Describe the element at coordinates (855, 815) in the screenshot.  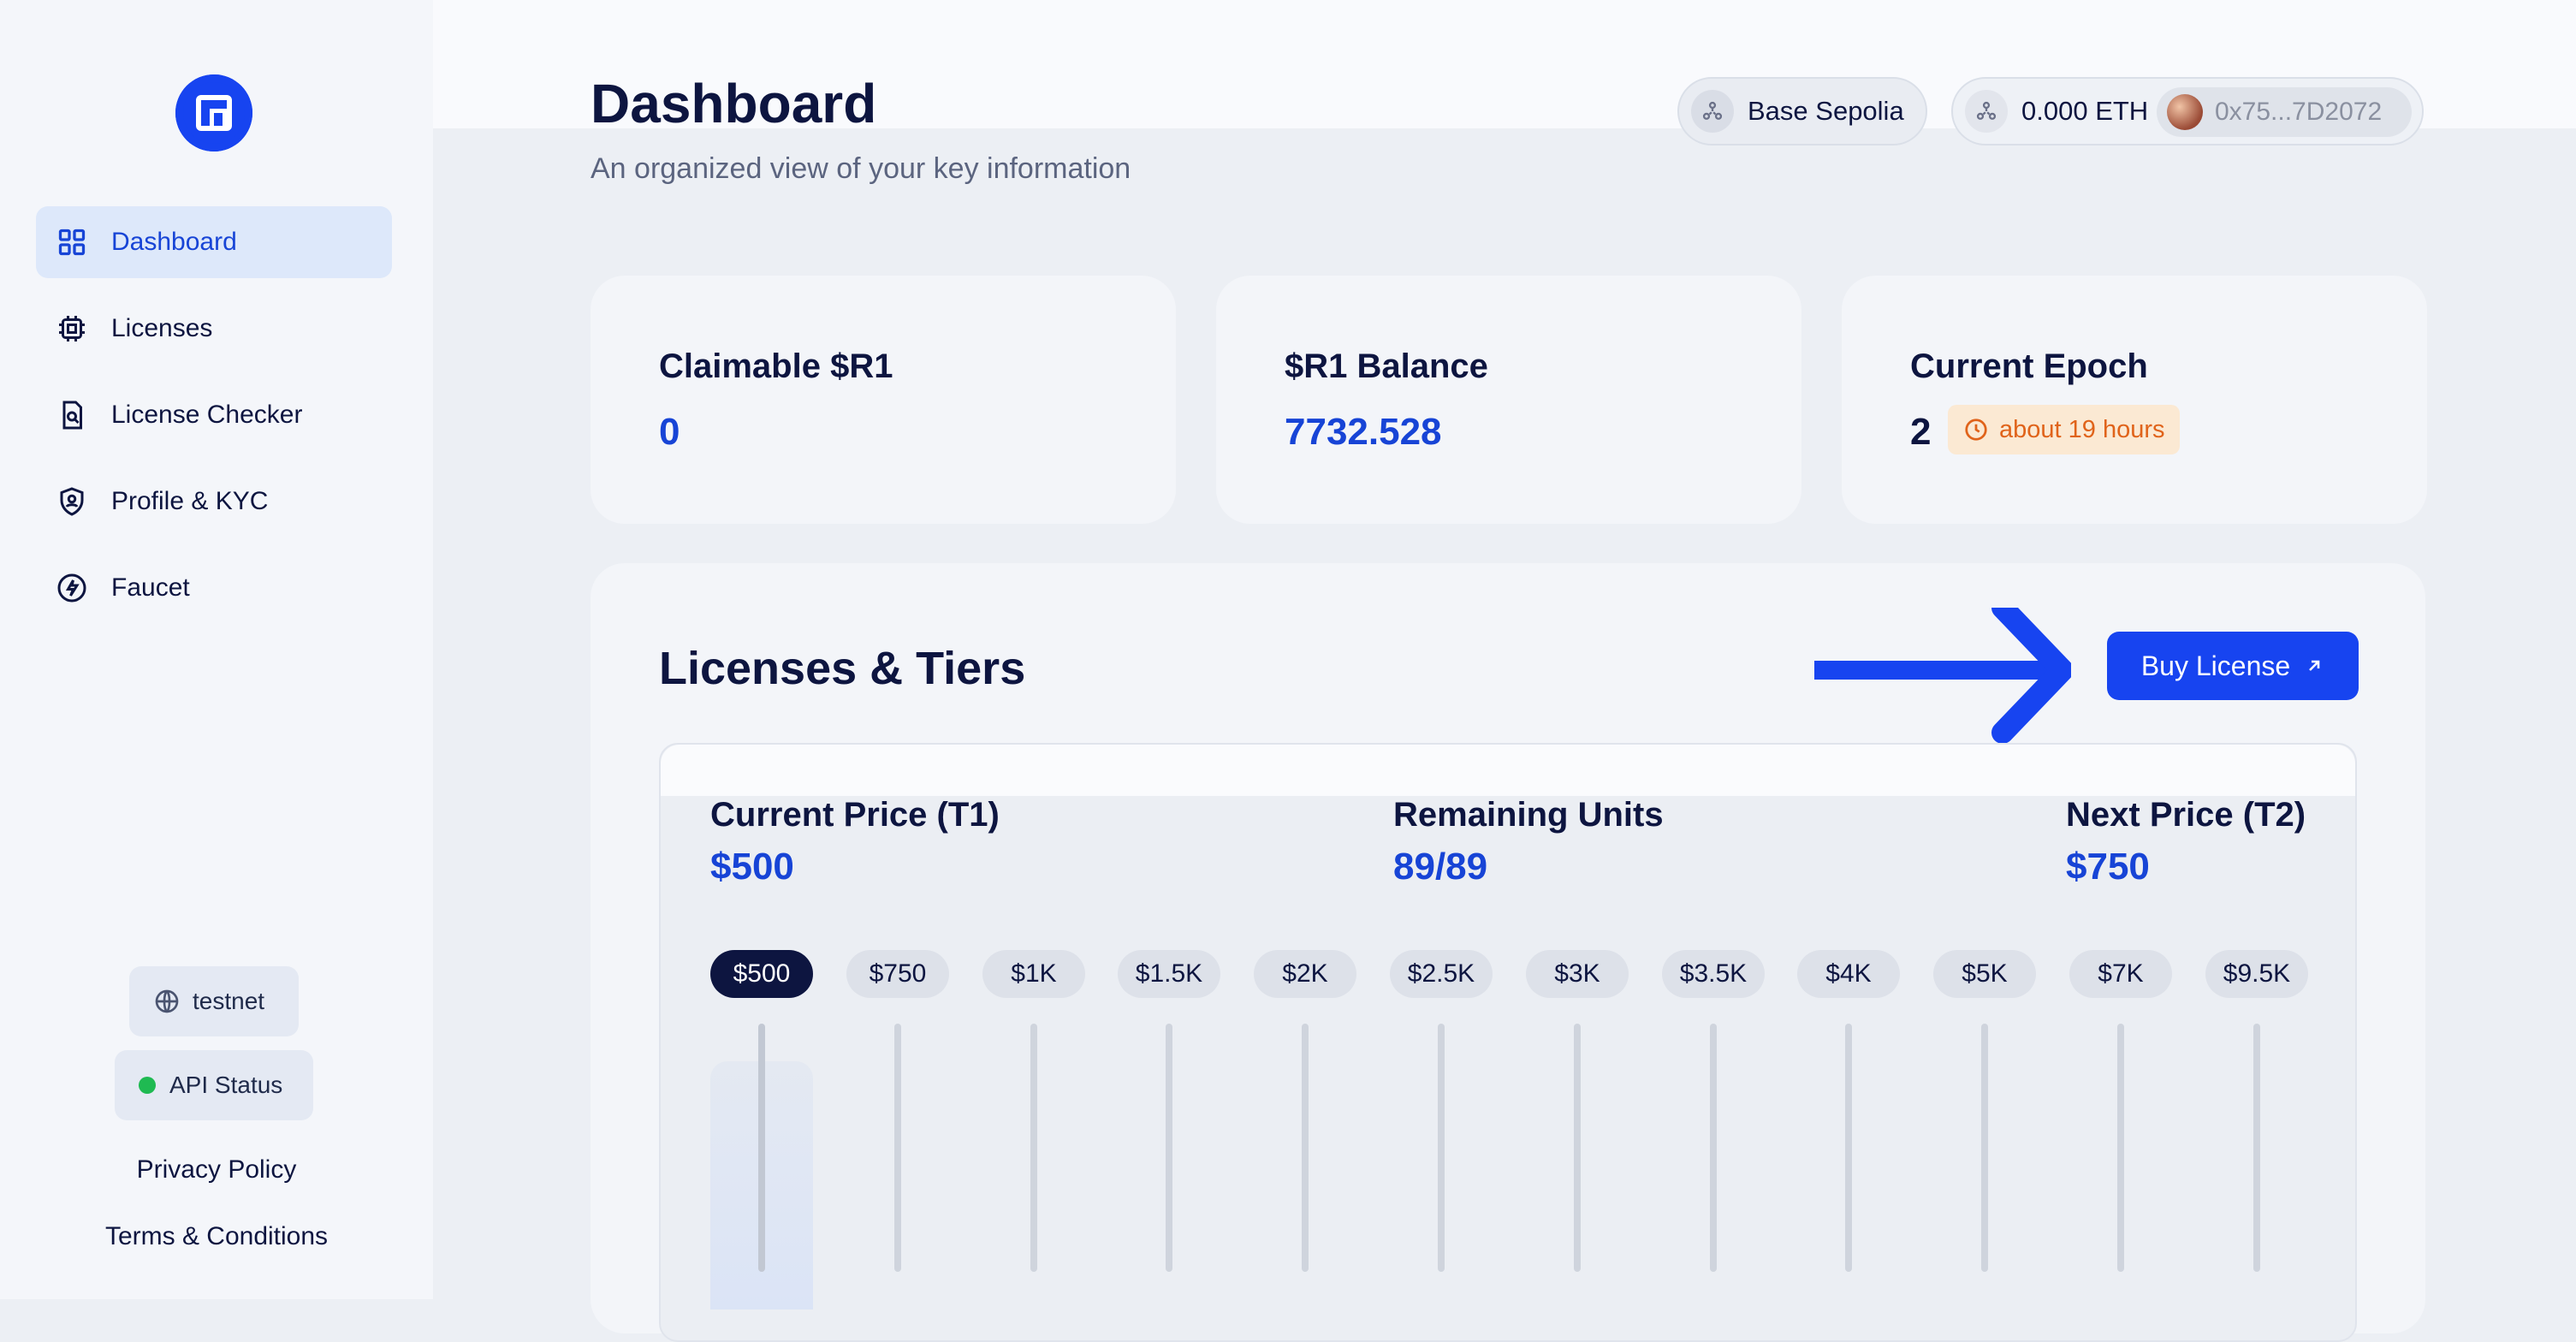
I see `current-price-label: Current Price (T1)` at that location.